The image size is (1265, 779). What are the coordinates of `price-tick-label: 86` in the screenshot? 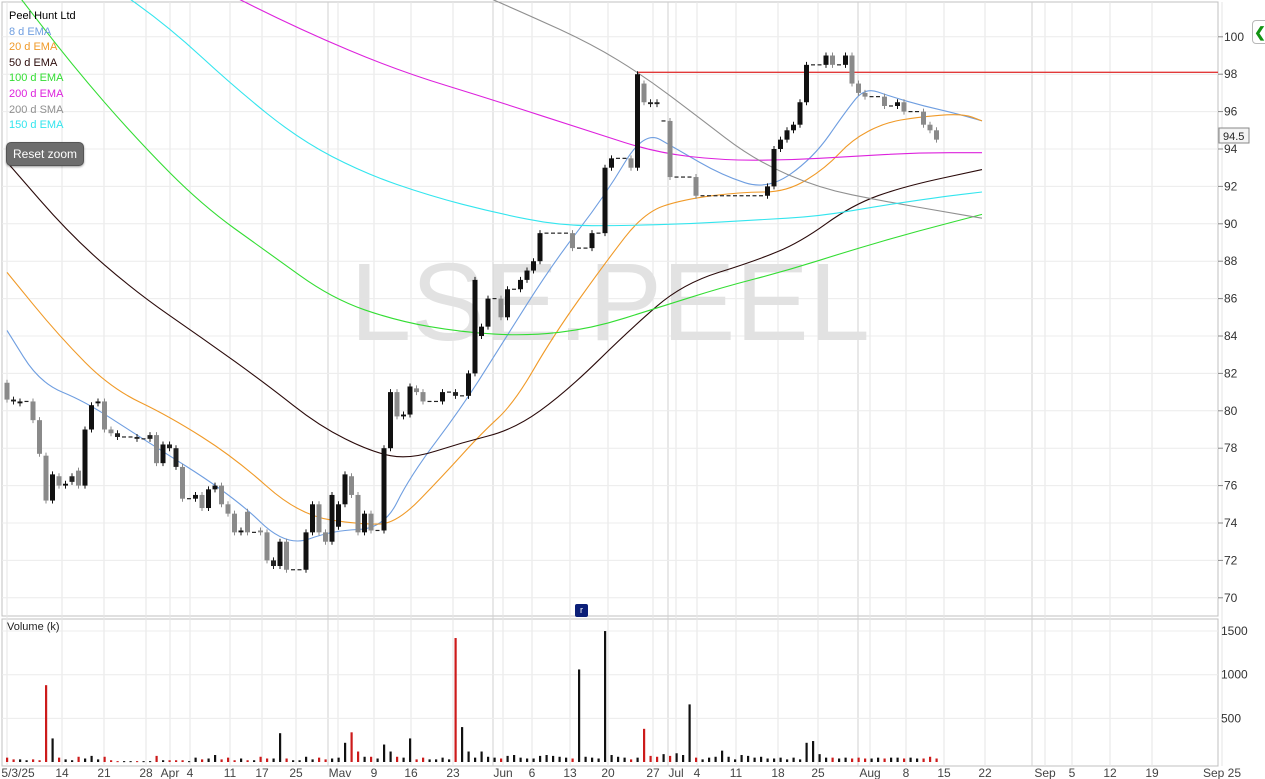 It's located at (1231, 299).